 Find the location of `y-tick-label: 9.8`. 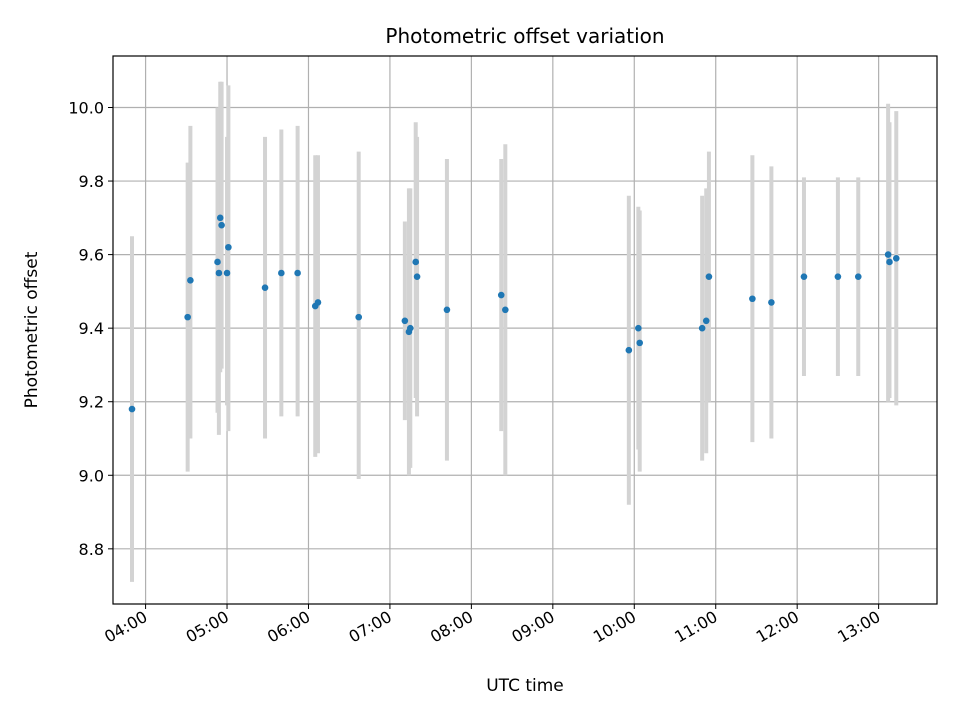

y-tick-label: 9.8 is located at coordinates (91, 181).